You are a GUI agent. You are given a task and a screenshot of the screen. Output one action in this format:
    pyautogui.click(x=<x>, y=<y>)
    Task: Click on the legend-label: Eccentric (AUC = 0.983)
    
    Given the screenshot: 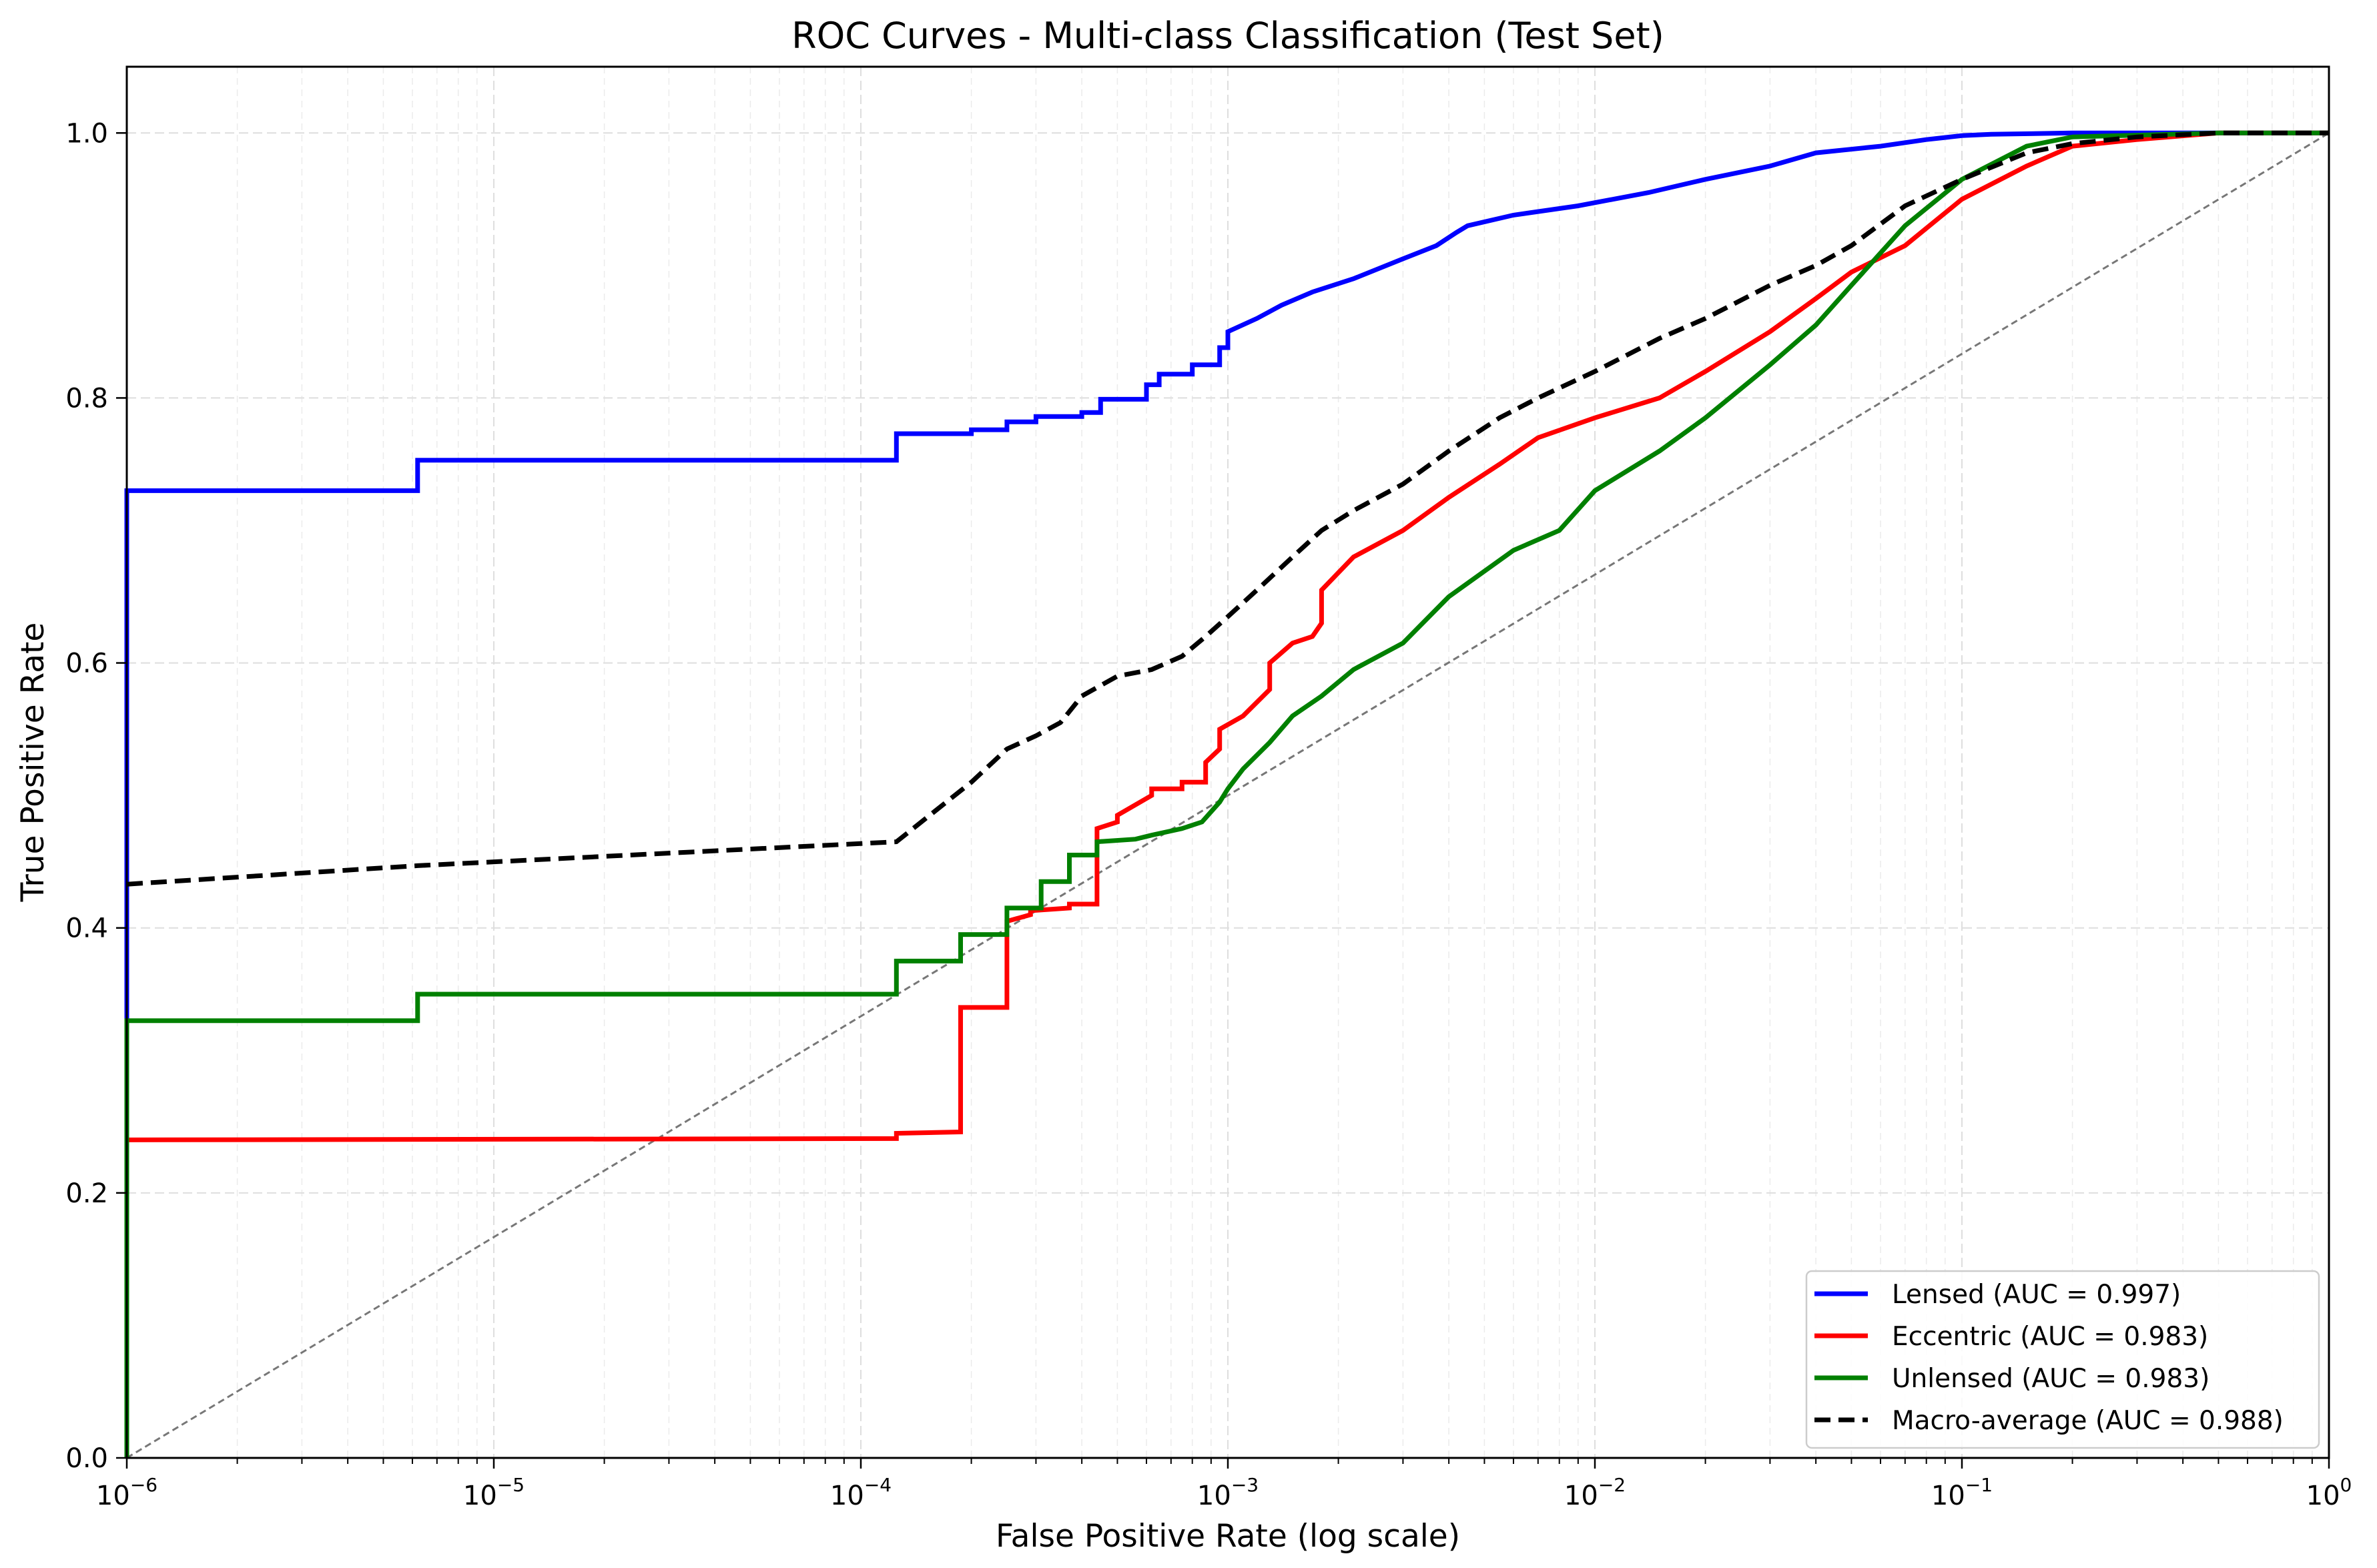 What is the action you would take?
    pyautogui.click(x=2050, y=1337)
    